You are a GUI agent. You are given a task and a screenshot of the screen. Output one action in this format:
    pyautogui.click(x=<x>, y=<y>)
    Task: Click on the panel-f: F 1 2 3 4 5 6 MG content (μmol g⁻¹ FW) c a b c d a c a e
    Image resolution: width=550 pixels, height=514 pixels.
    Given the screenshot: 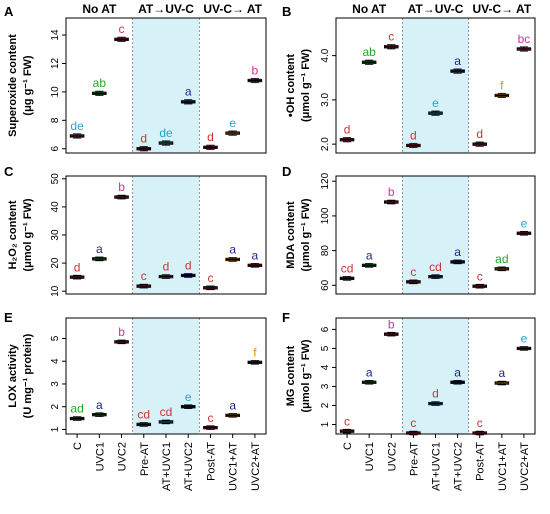 What is the action you would take?
    pyautogui.click(x=409, y=373)
    